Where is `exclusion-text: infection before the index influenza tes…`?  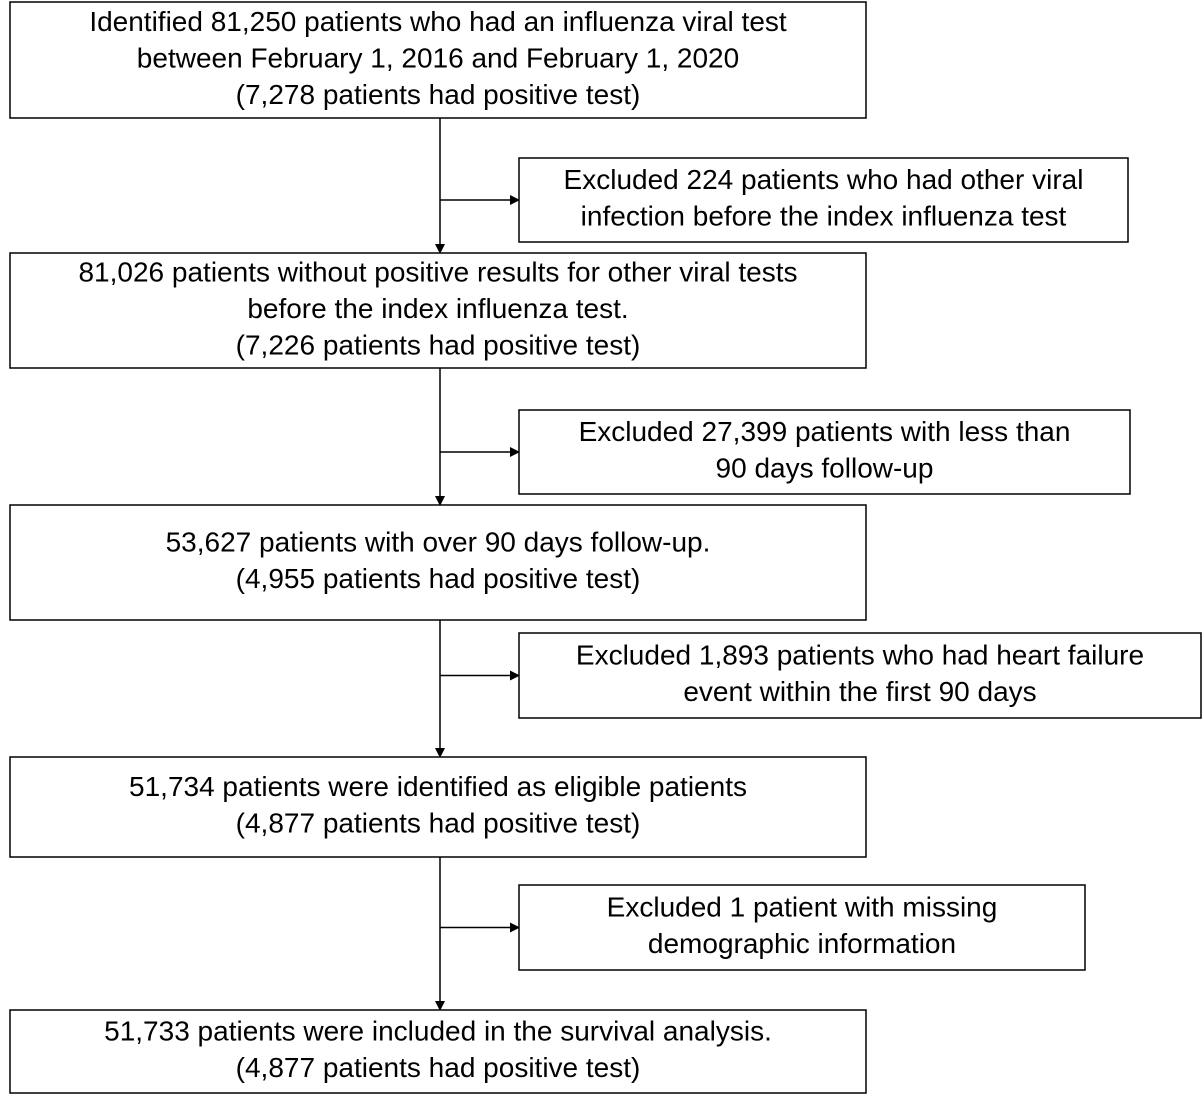
exclusion-text: infection before the index influenza tes… is located at coordinates (824, 216).